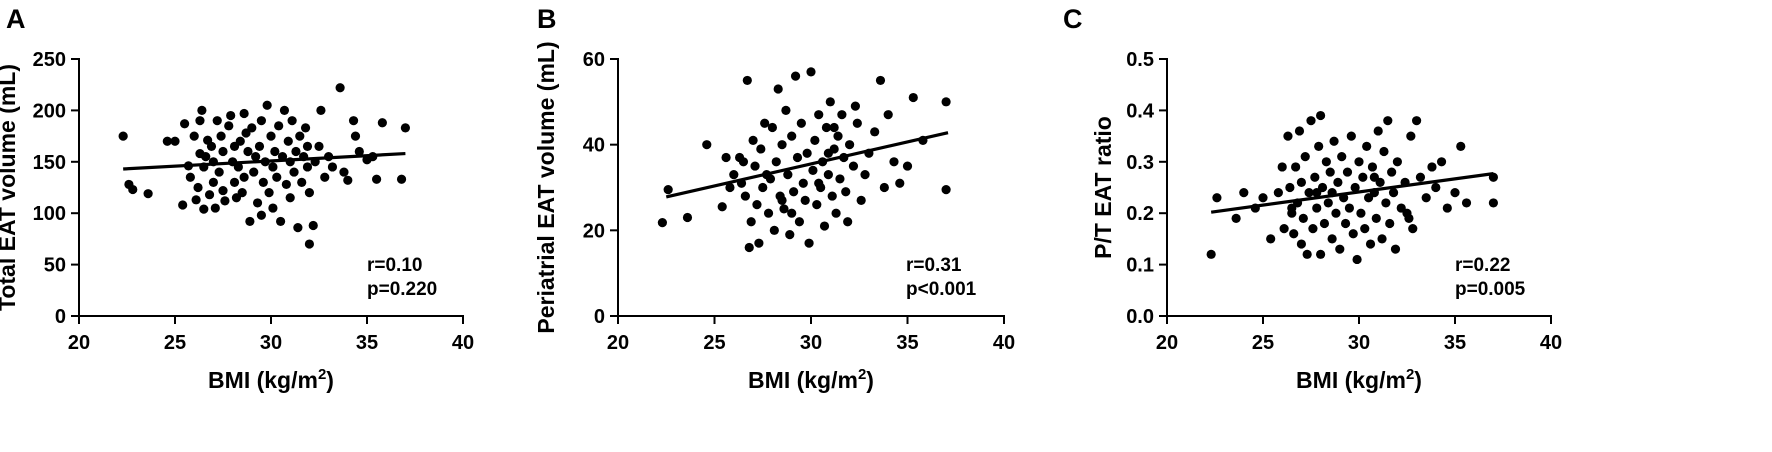 Image resolution: width=1772 pixels, height=452 pixels. Describe the element at coordinates (49, 60) in the screenshot. I see `y-tick-label: 250` at that location.